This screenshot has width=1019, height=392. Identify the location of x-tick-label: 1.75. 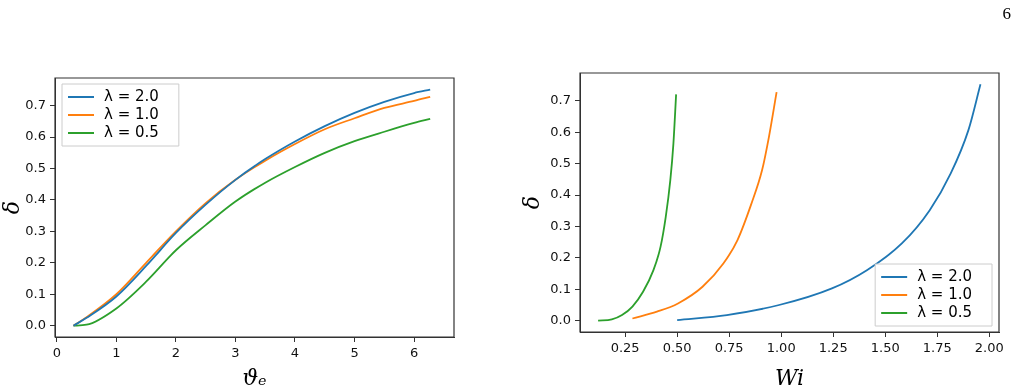
(937, 348).